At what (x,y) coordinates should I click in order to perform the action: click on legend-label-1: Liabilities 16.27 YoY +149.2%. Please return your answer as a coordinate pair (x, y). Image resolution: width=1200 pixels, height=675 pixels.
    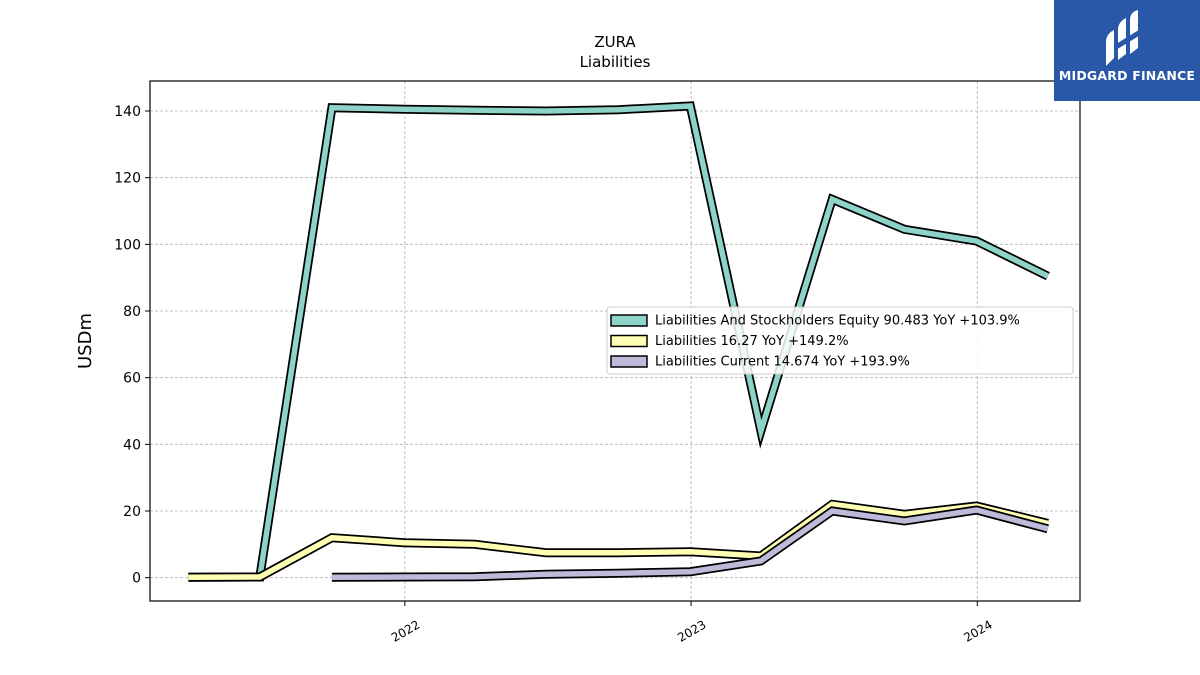
    Looking at the image, I should click on (752, 341).